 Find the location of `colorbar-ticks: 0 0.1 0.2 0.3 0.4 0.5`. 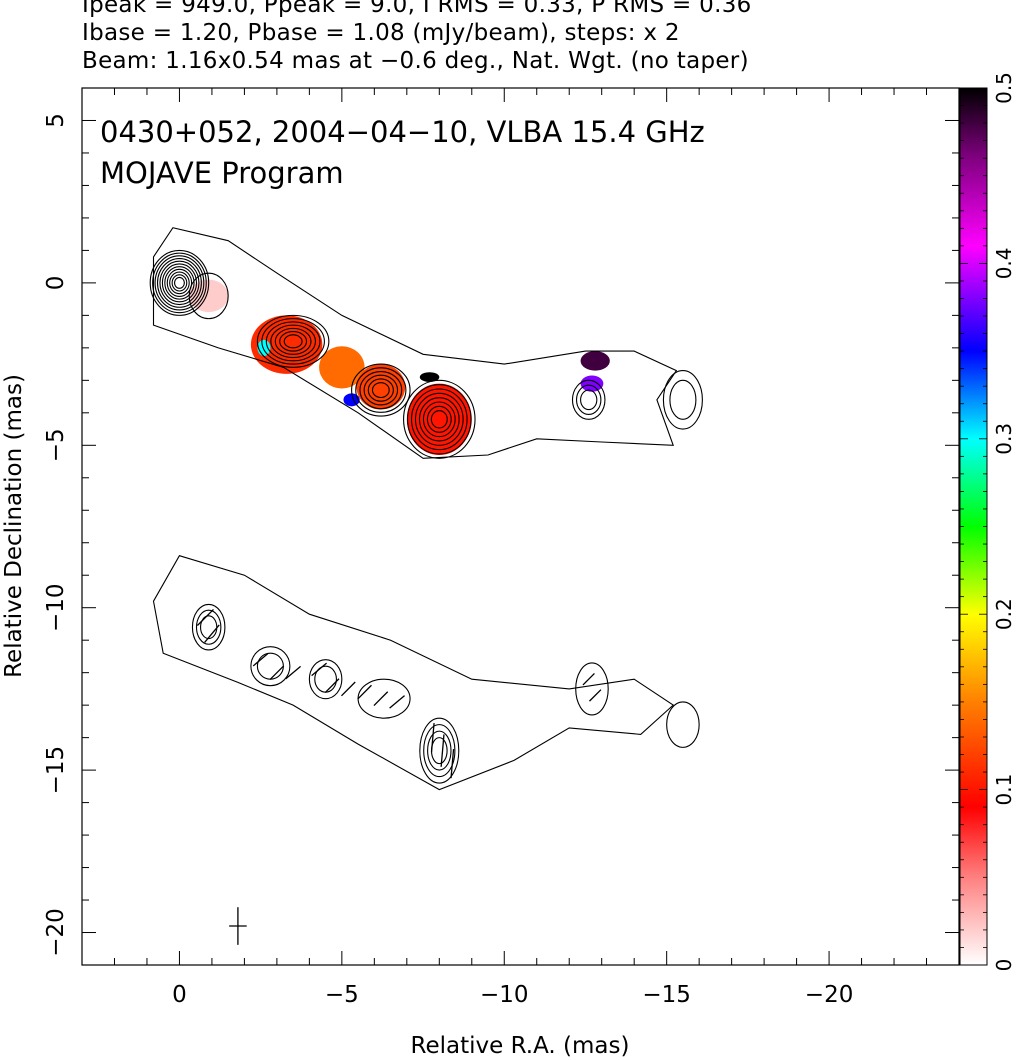

colorbar-ticks: 0 0.1 0.2 0.3 0.4 0.5 is located at coordinates (988, 521).